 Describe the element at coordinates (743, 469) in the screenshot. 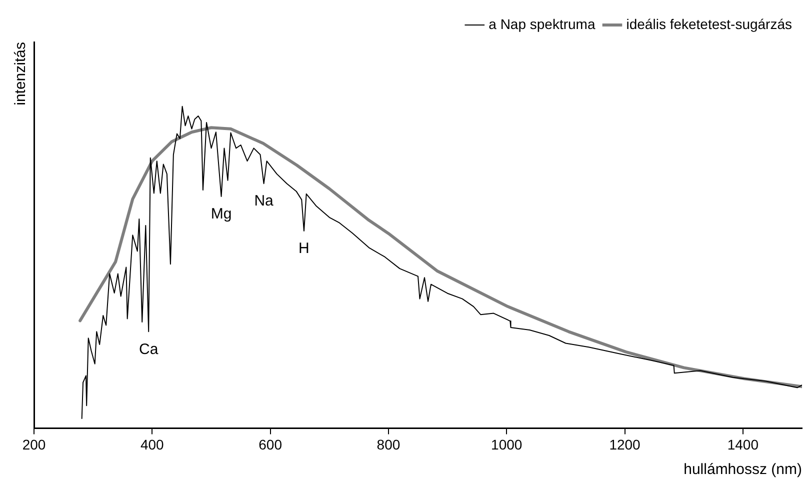

I see `x-axis-title: hullámhossz (nm)` at that location.